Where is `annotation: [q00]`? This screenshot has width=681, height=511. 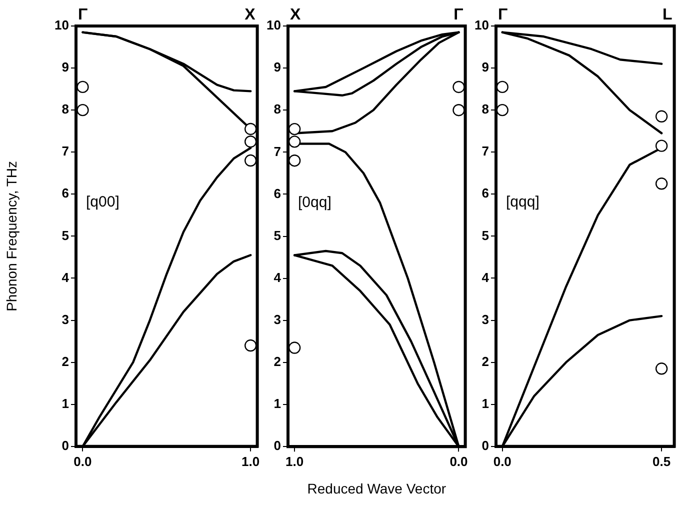
annotation: [q00] is located at coordinates (103, 202).